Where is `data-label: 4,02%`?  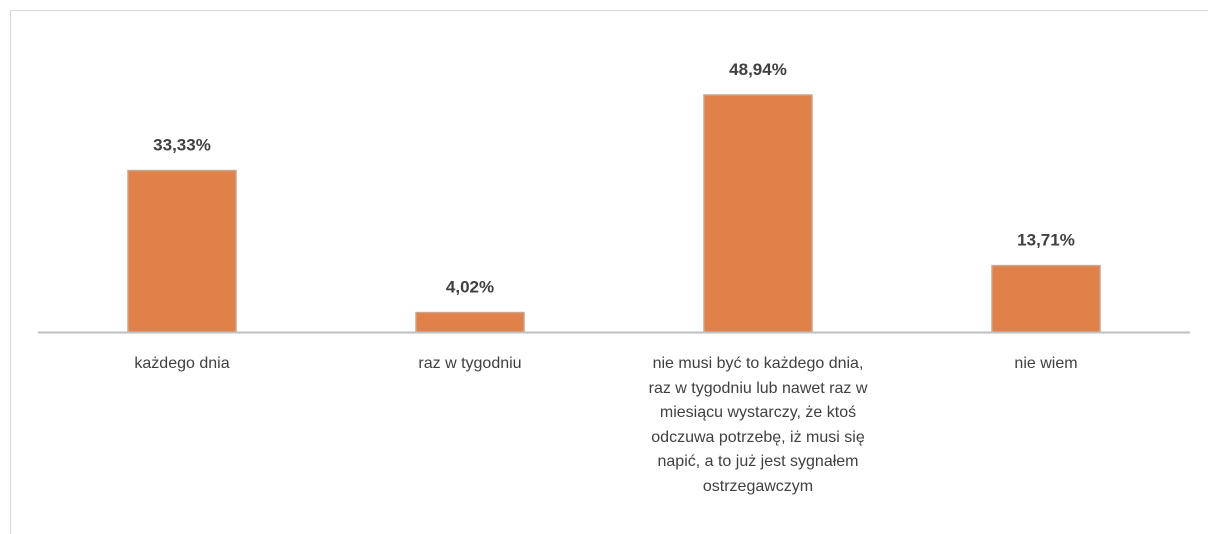 data-label: 4,02% is located at coordinates (470, 287).